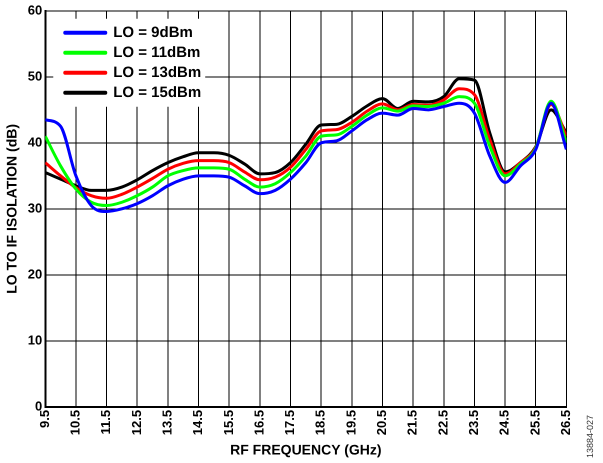 Image resolution: width=603 pixels, height=463 pixels. Describe the element at coordinates (565, 423) in the screenshot. I see `x-tick-label: 26.5` at that location.